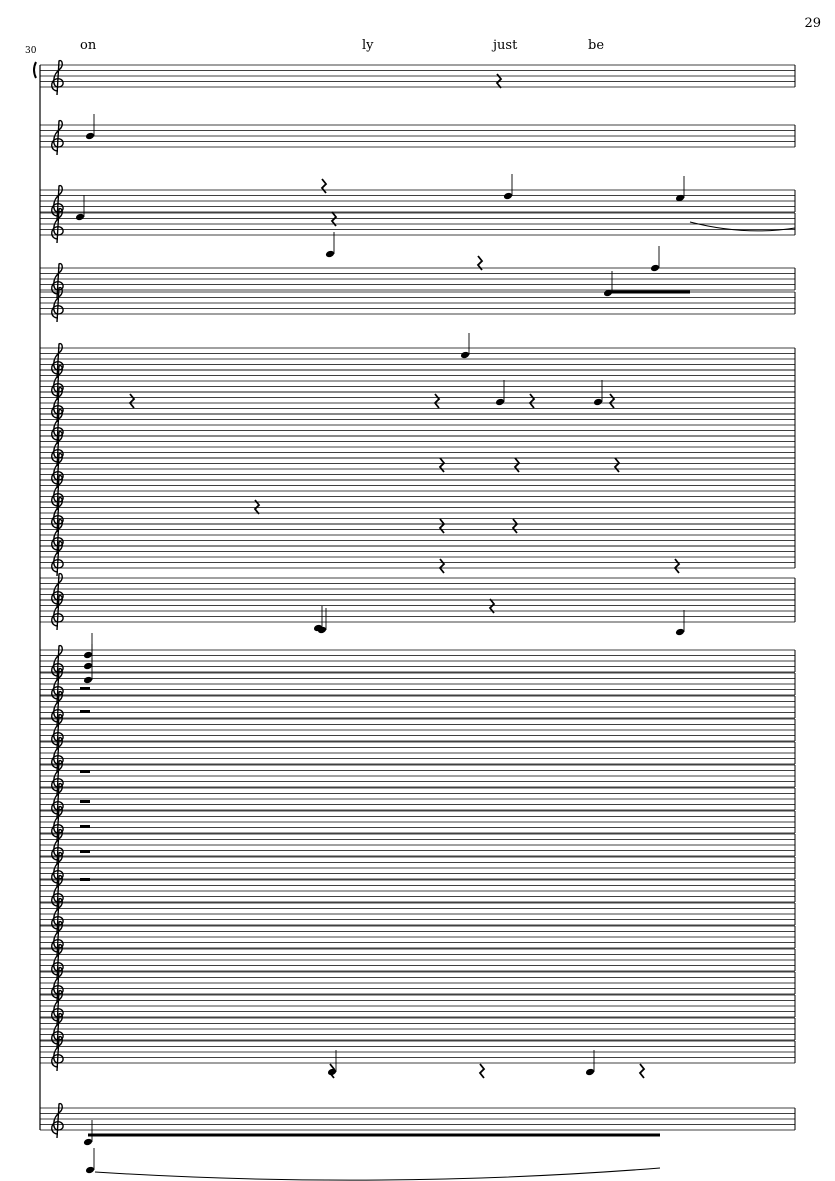  Describe the element at coordinates (88, 45) in the screenshot. I see `lyric-syllable: on` at that location.